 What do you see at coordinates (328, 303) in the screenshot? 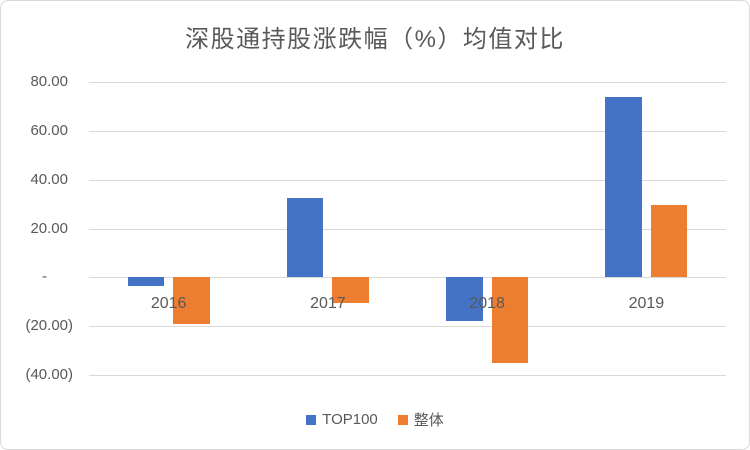
I see `x-axis-category-label: 2017` at bounding box center [328, 303].